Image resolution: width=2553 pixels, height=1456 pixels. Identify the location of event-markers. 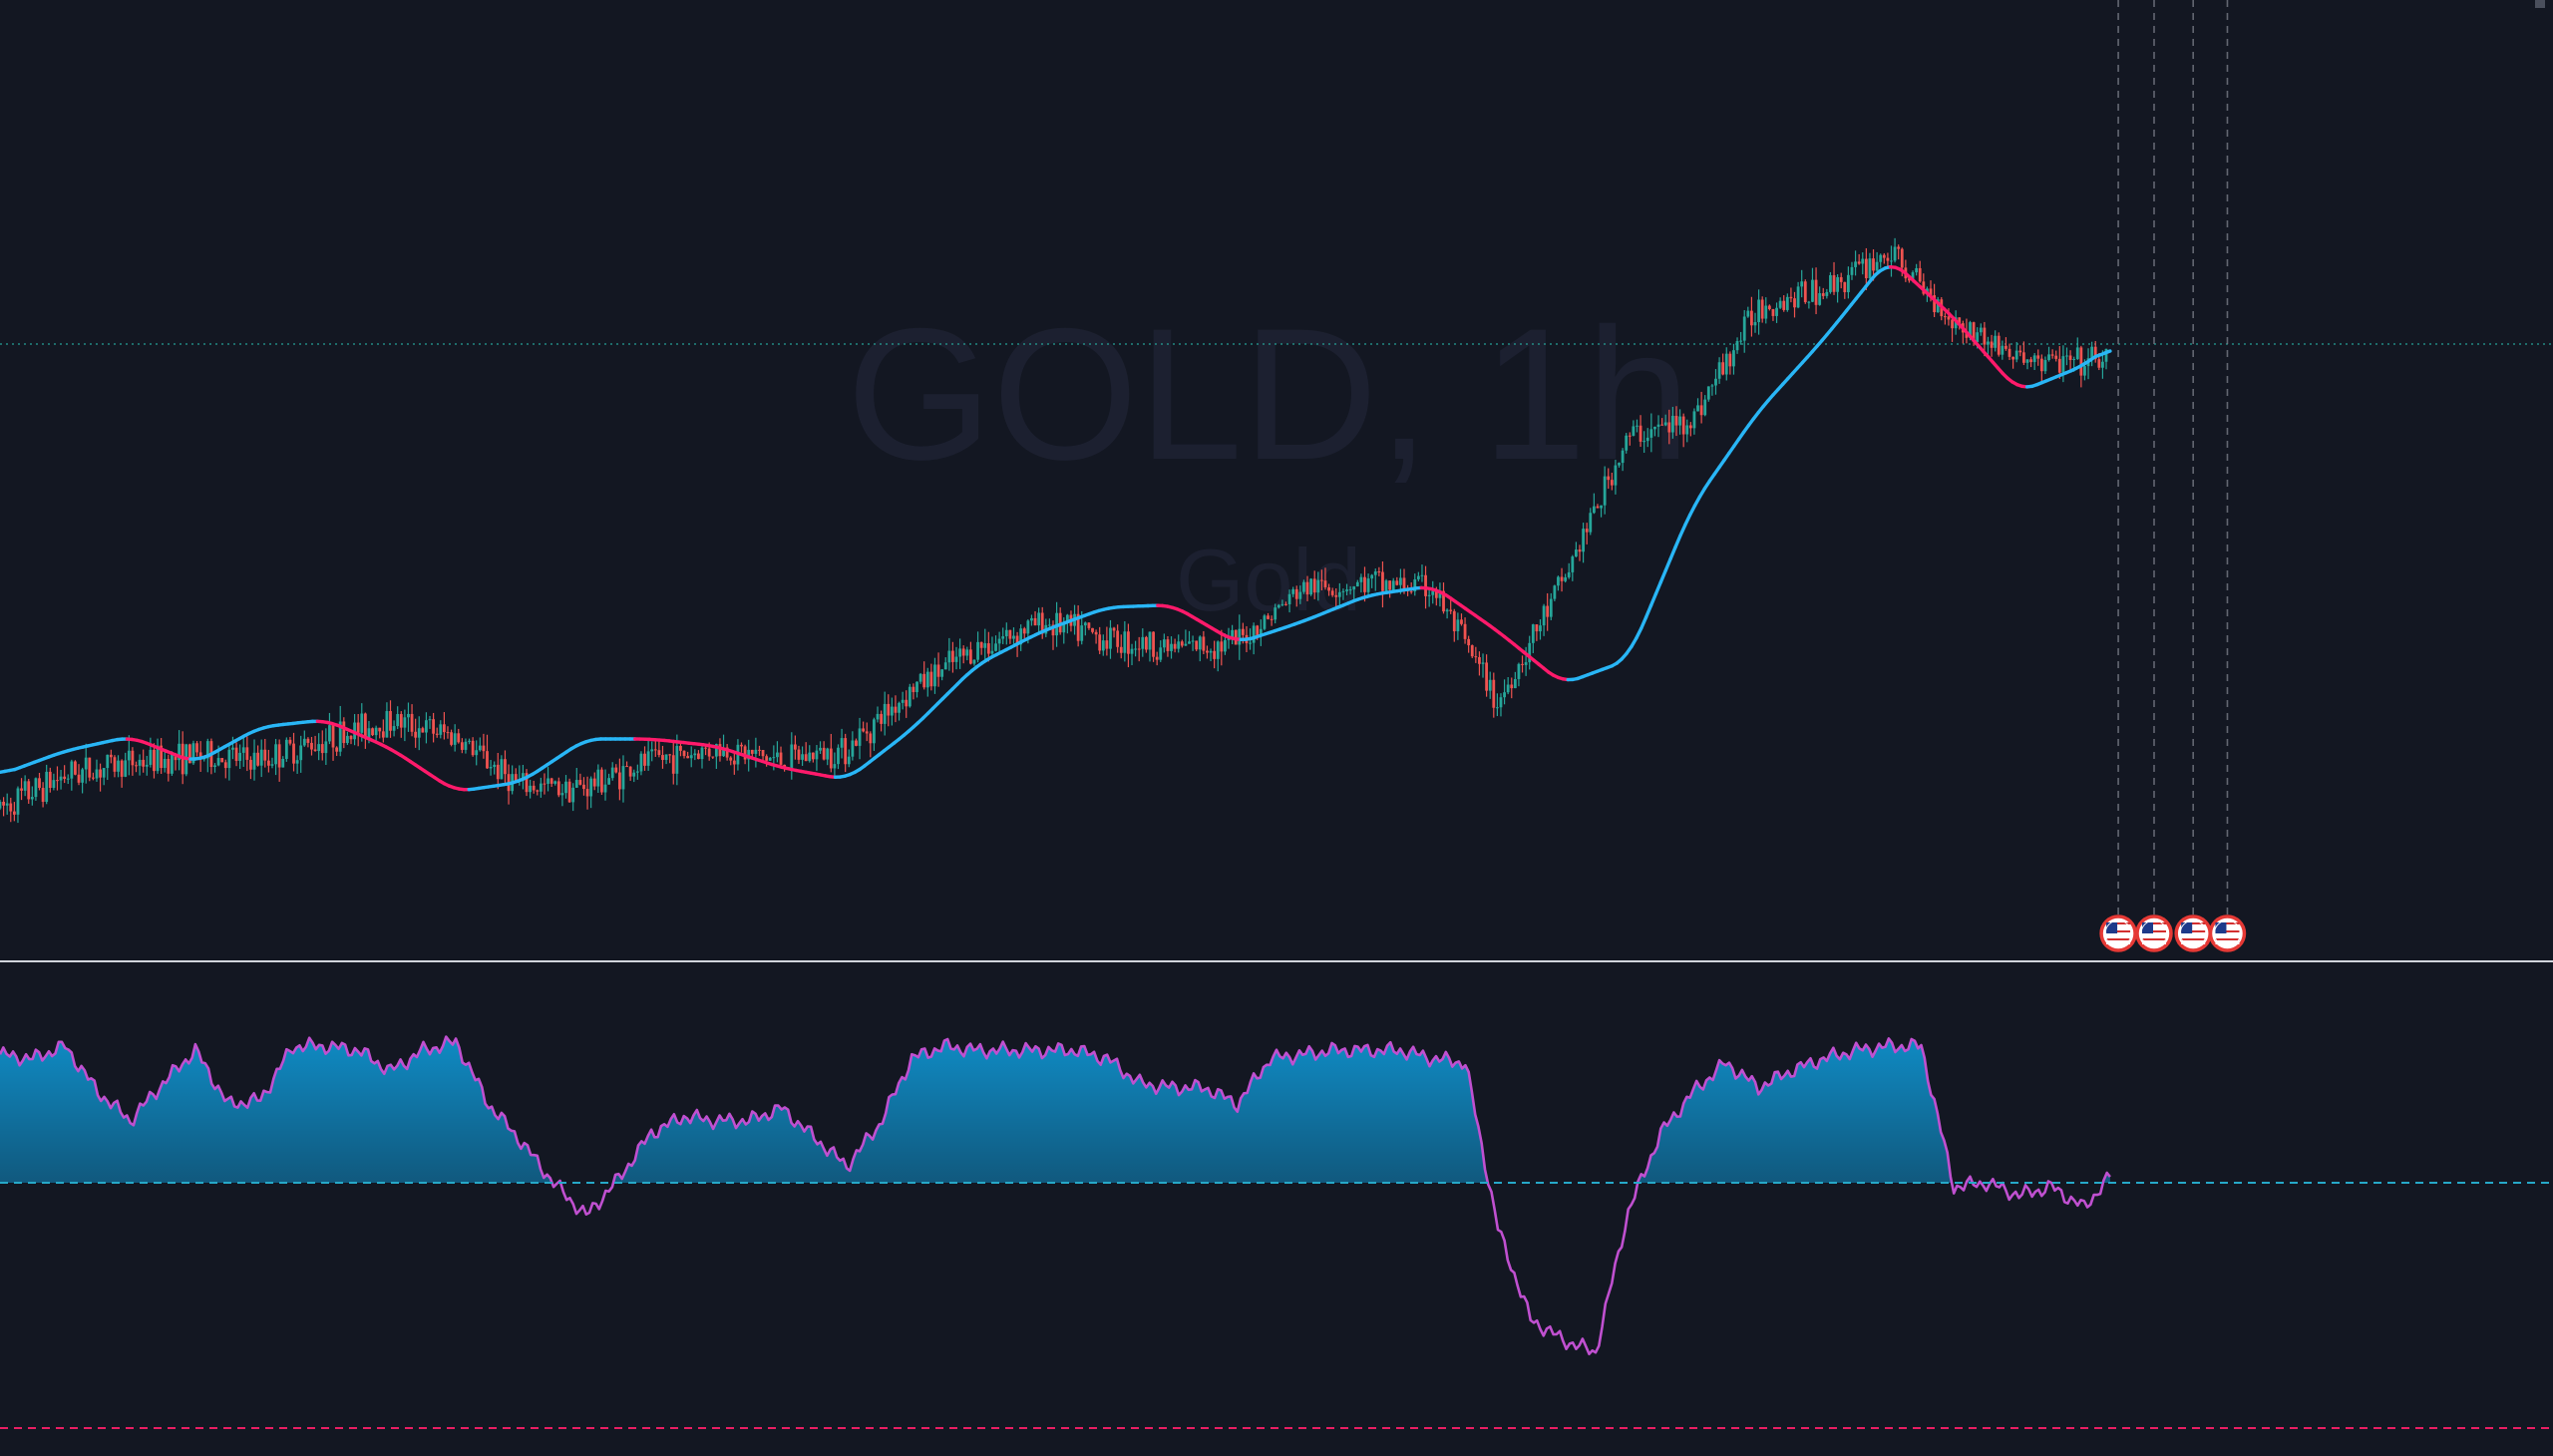
(2173, 933).